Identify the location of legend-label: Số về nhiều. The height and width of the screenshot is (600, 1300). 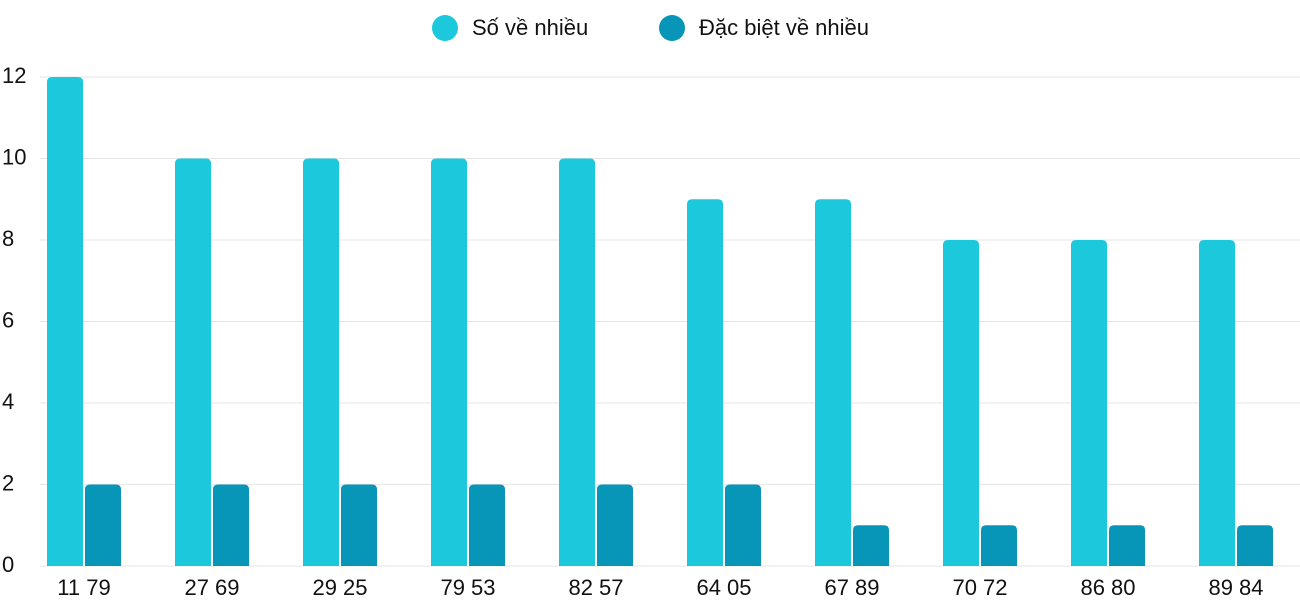
(530, 27).